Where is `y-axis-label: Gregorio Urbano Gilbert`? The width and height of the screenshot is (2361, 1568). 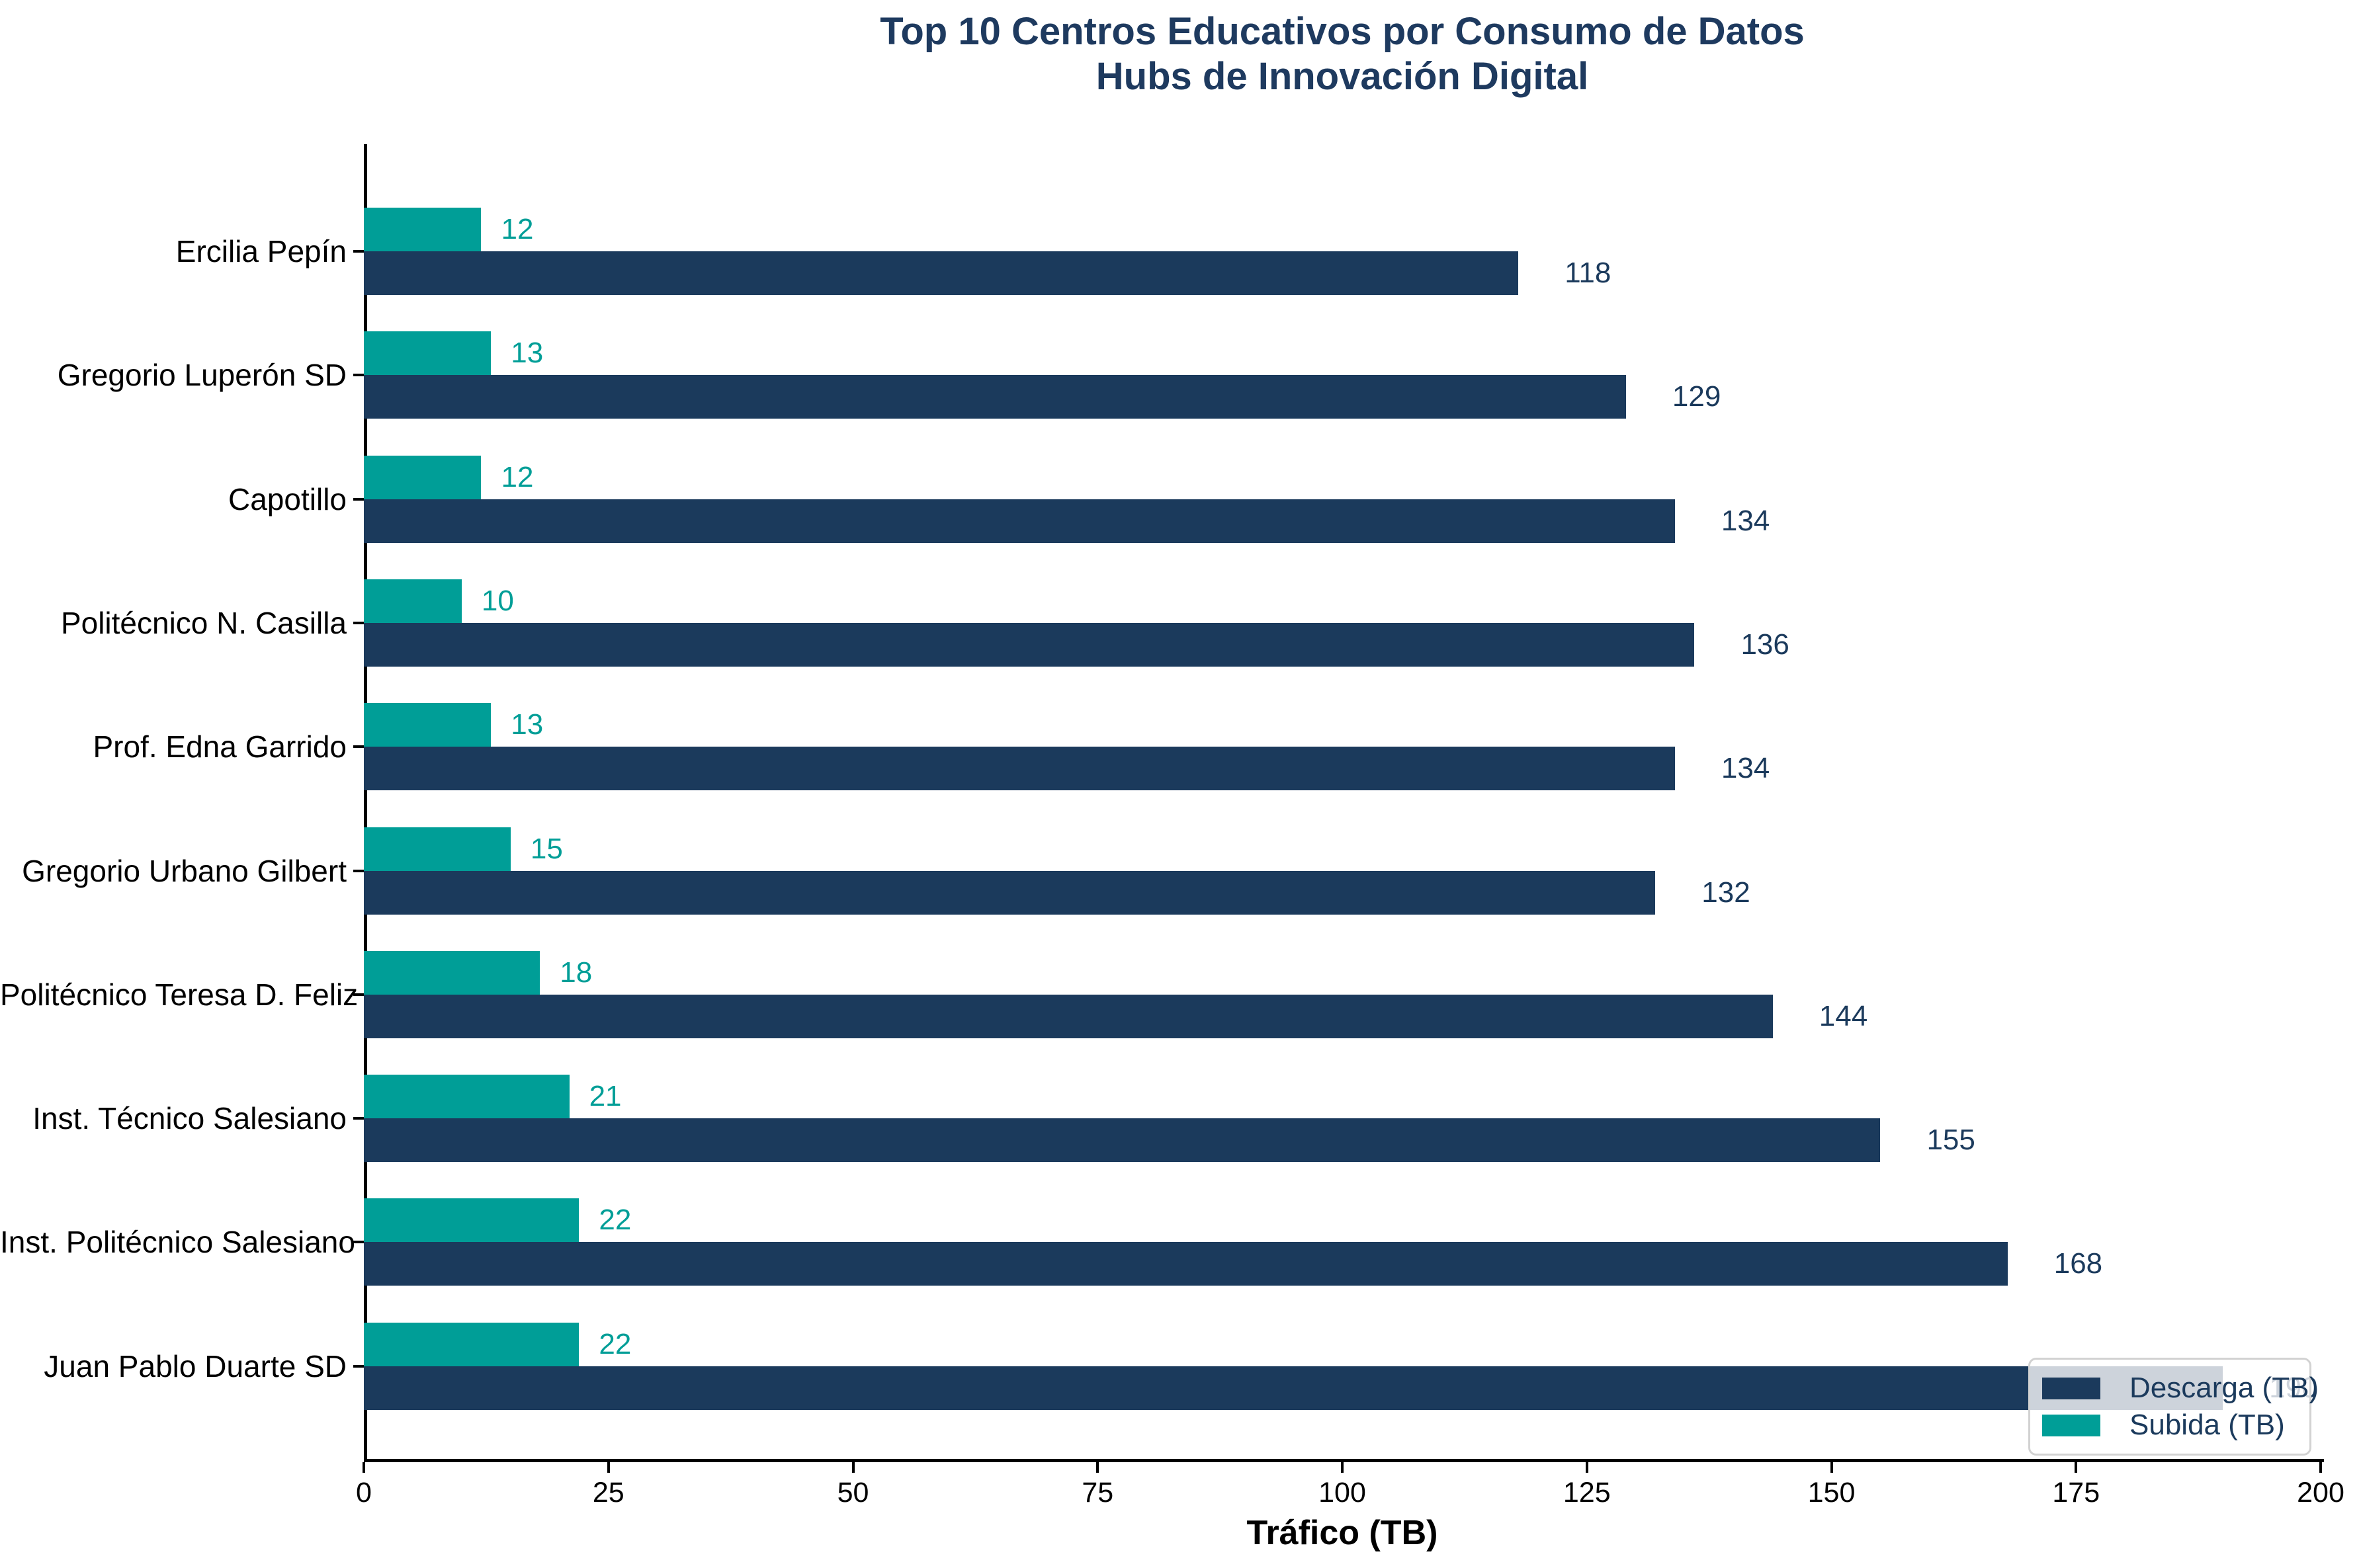
y-axis-label: Gregorio Urbano Gilbert is located at coordinates (184, 870).